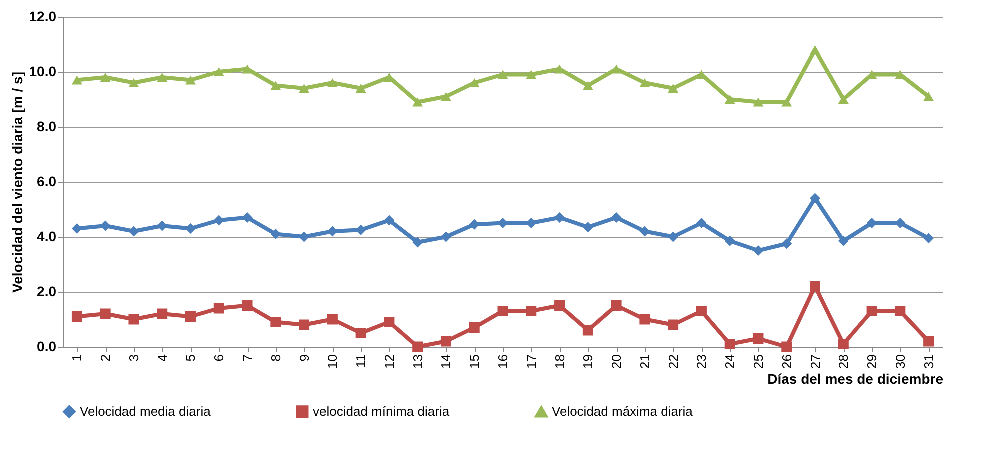  I want to click on x-tick-label: 26, so click(786, 361).